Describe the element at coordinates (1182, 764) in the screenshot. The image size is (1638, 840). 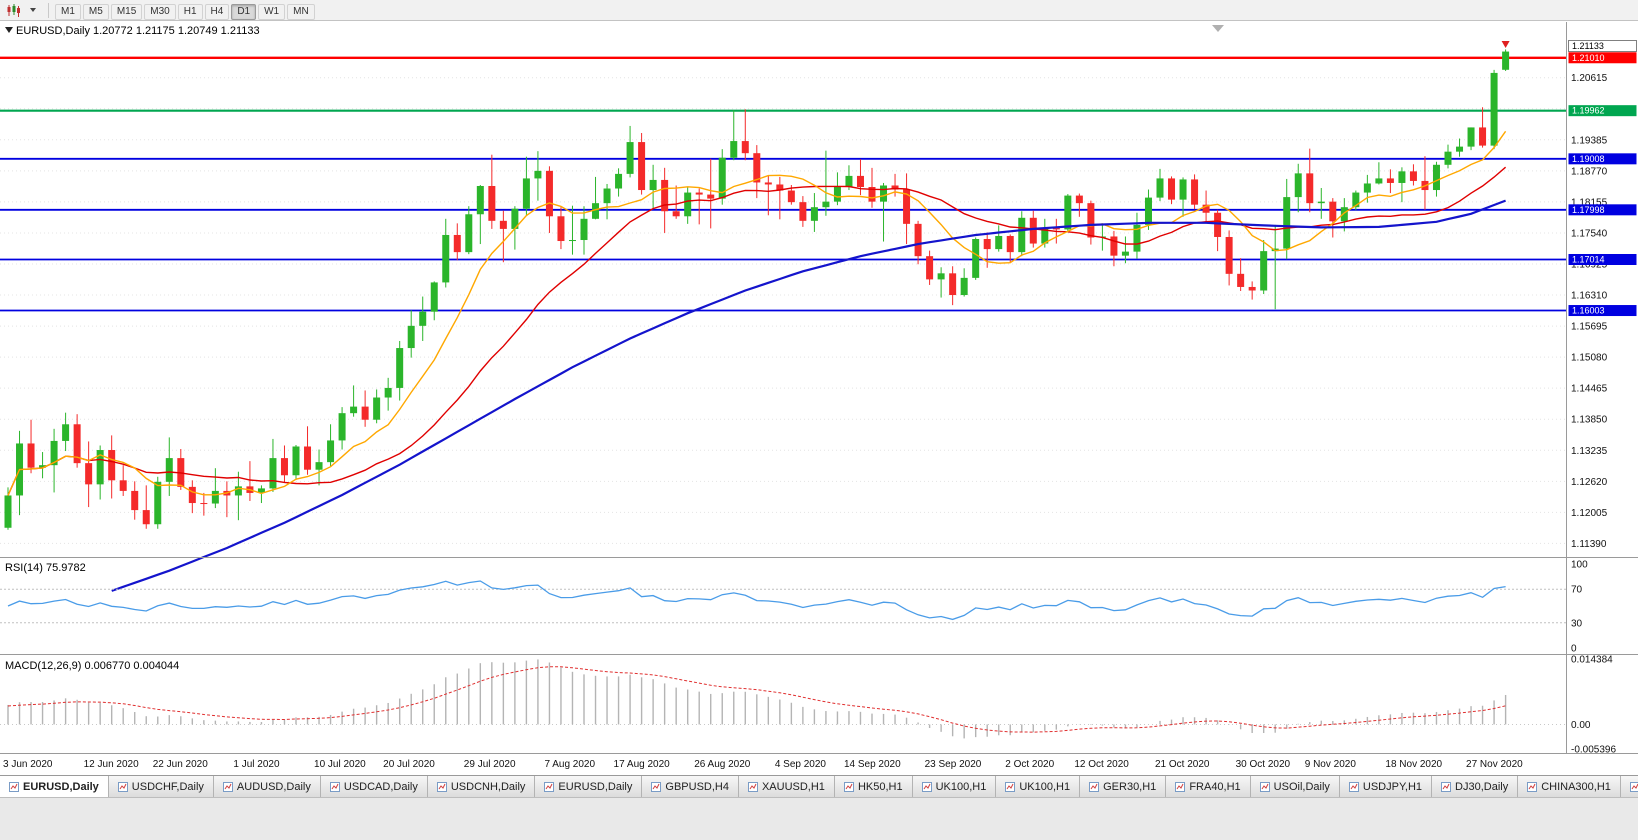
I see `x-axis-label: 21 Oct 2020` at that location.